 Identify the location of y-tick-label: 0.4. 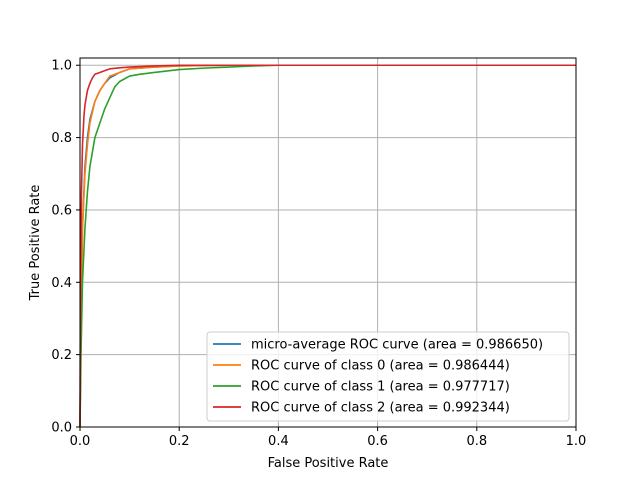
(61, 283).